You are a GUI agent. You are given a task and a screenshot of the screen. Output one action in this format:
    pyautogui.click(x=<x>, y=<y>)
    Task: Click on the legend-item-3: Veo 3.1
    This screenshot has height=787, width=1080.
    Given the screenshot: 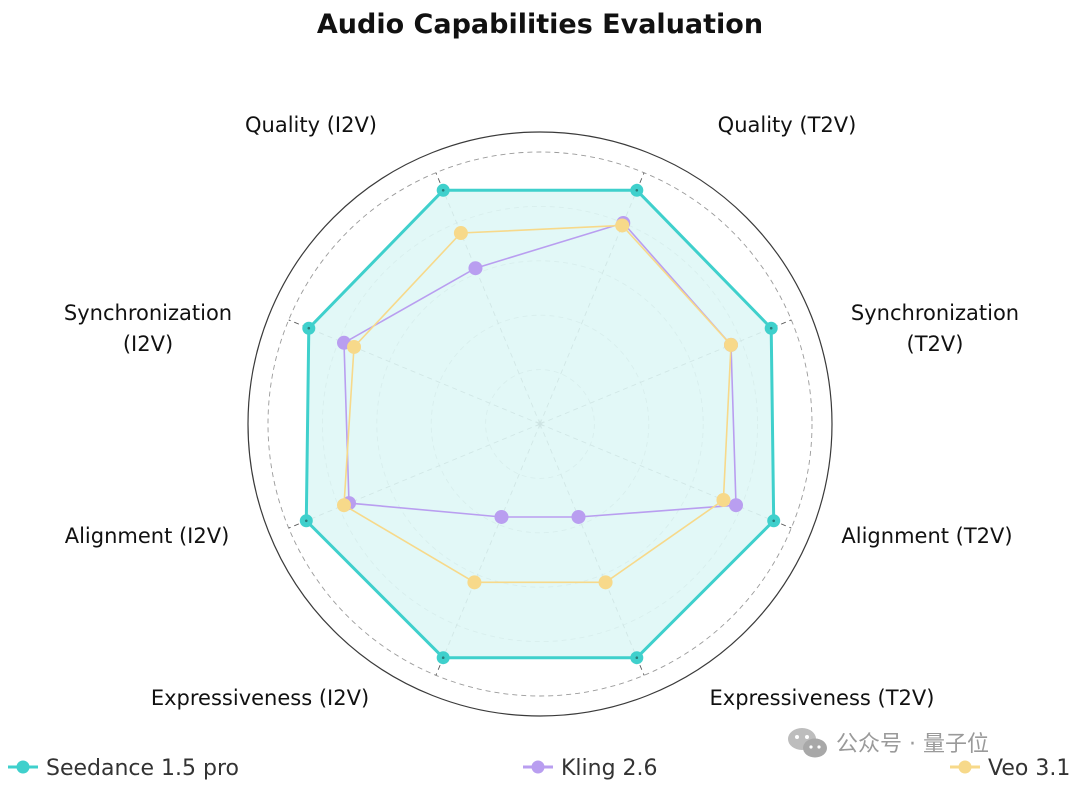 What is the action you would take?
    pyautogui.click(x=1010, y=768)
    